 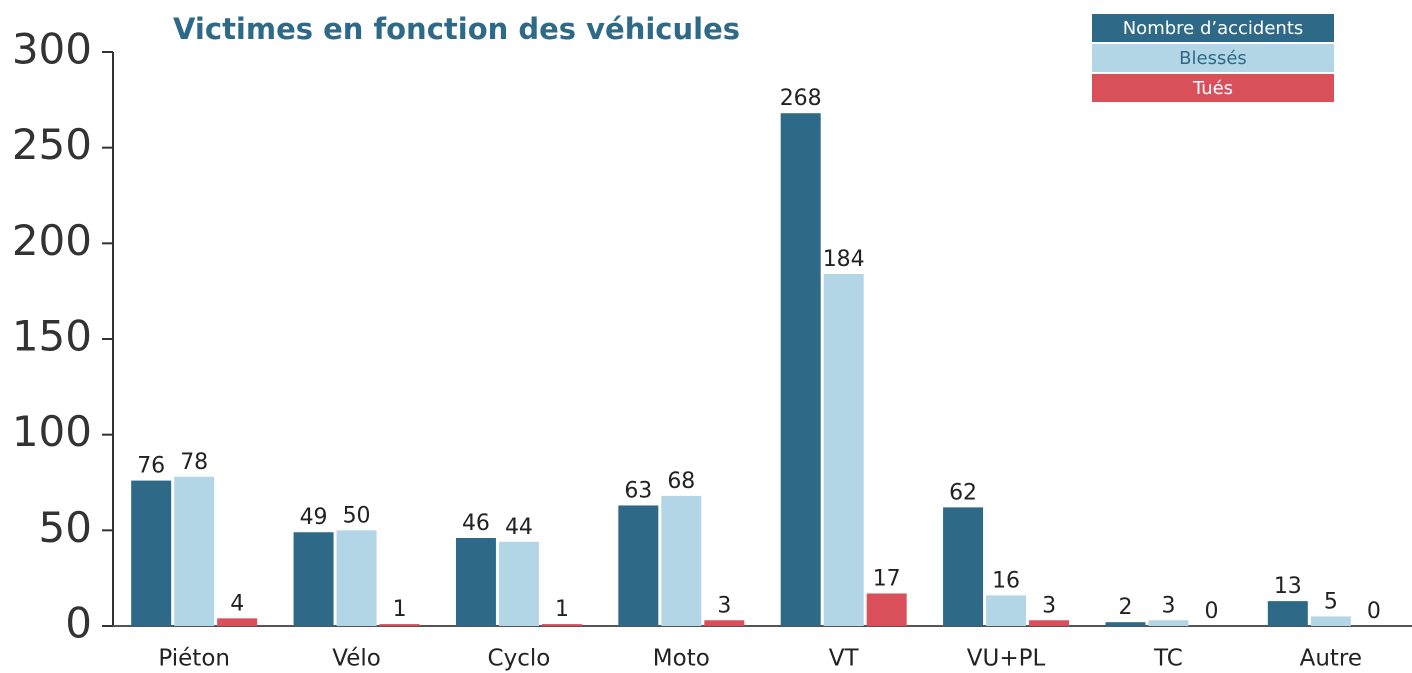 I want to click on value-label: 50, so click(x=357, y=515).